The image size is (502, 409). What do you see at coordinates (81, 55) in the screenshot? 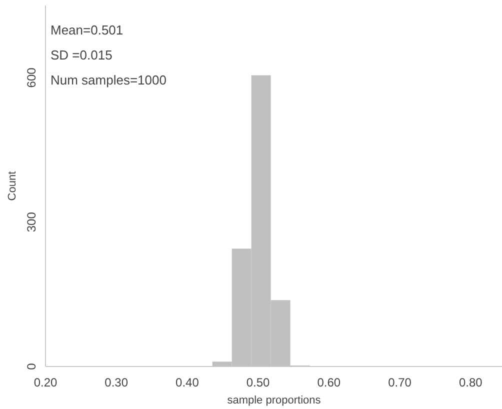
I see `annotation: SD =0.015` at bounding box center [81, 55].